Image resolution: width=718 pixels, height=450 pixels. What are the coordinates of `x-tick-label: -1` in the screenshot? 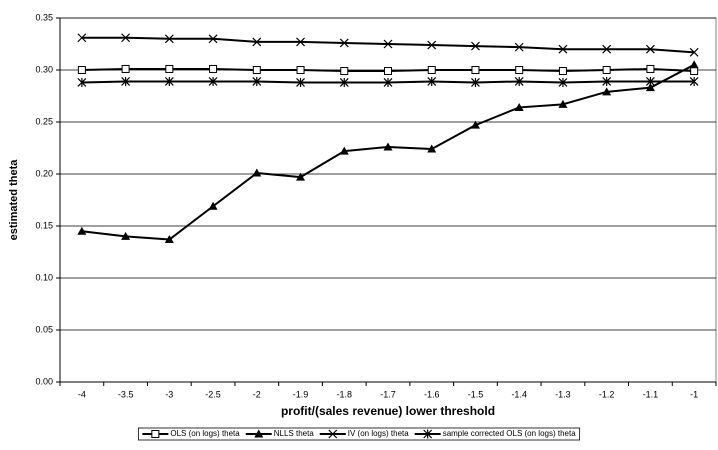 It's located at (694, 394).